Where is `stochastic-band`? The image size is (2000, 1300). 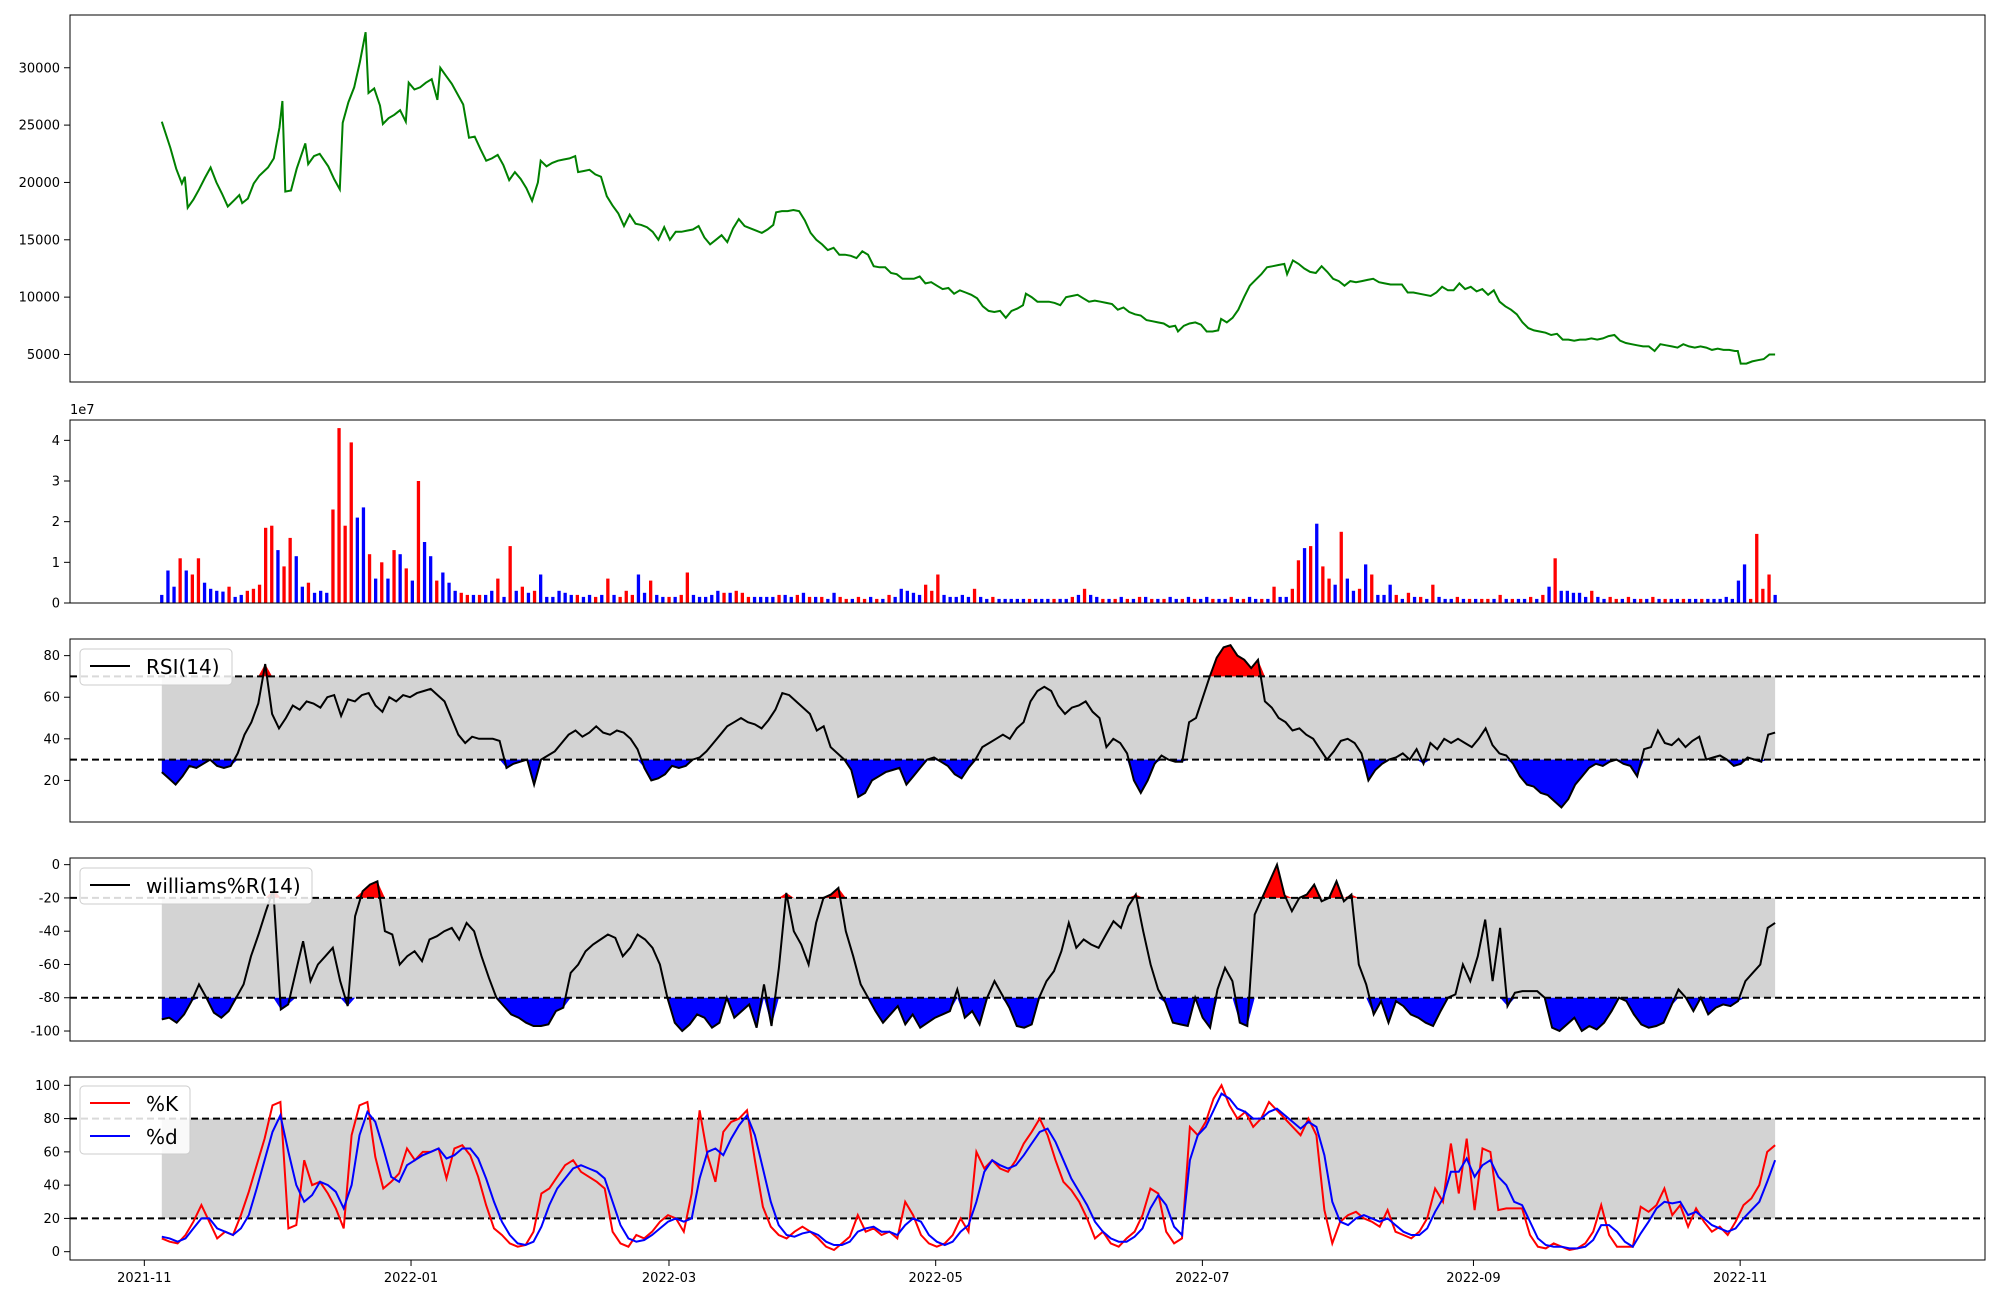 stochastic-band is located at coordinates (968, 1168).